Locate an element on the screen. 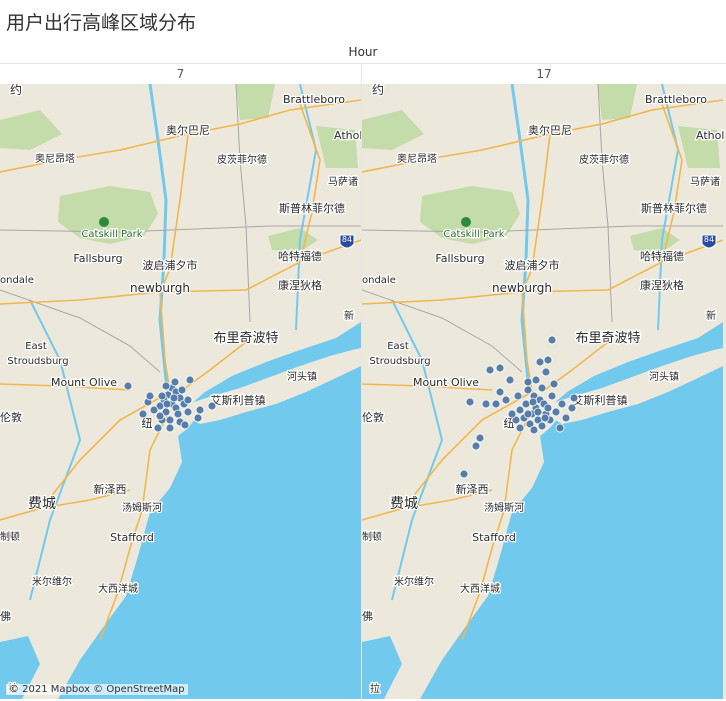 This screenshot has height=701, width=726. long-island is located at coordinates (274, 386).